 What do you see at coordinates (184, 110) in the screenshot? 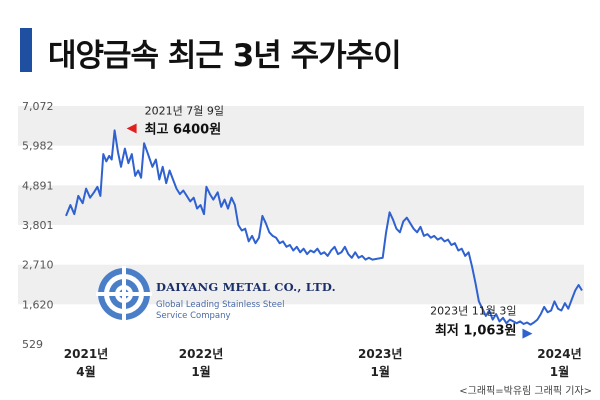
I see `high-date-label: 2021년 7월 9일` at bounding box center [184, 110].